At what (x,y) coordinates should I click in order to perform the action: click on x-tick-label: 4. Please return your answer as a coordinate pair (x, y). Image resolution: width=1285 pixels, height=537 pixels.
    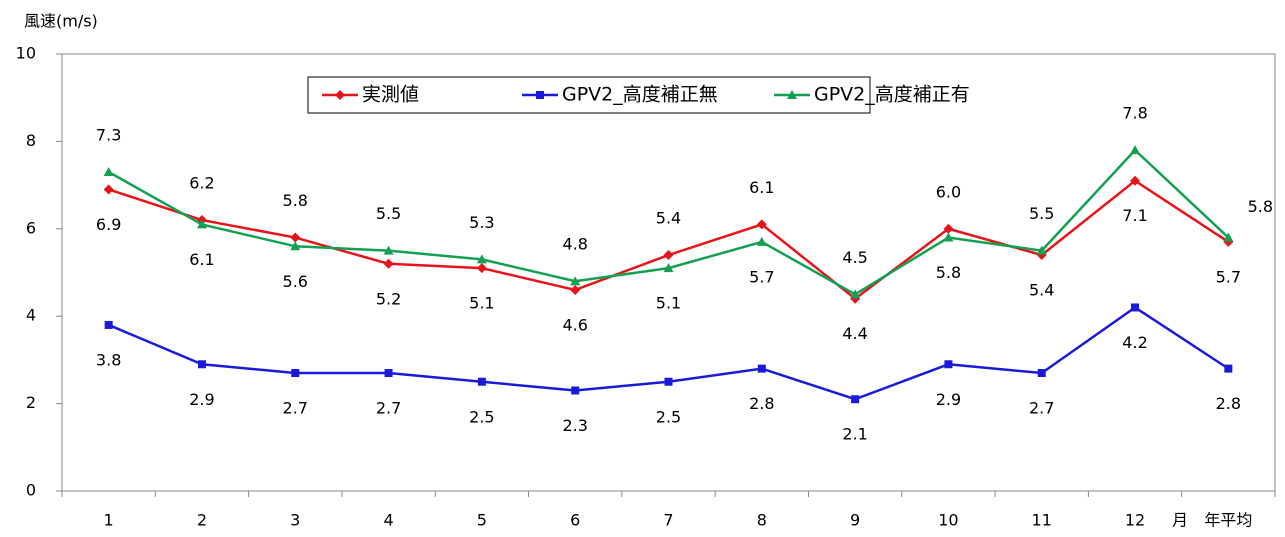
    Looking at the image, I should click on (388, 520).